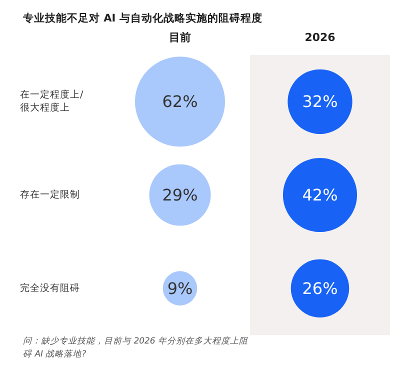 The height and width of the screenshot is (372, 409). Describe the element at coordinates (320, 102) in the screenshot. I see `data-label: 32%` at that location.